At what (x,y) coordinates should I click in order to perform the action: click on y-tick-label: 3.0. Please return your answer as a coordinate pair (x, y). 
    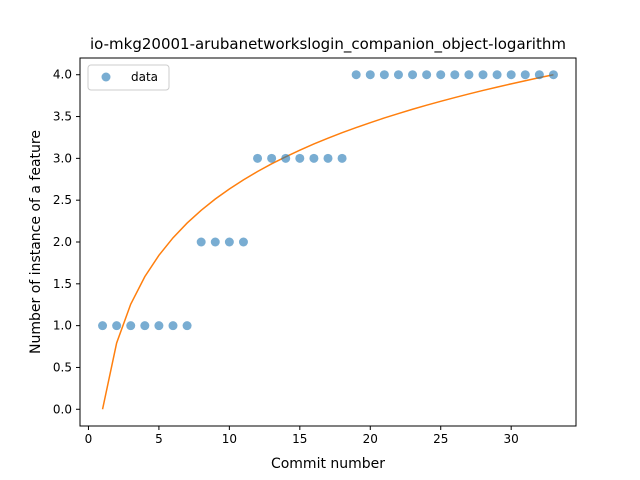
    Looking at the image, I should click on (62, 158).